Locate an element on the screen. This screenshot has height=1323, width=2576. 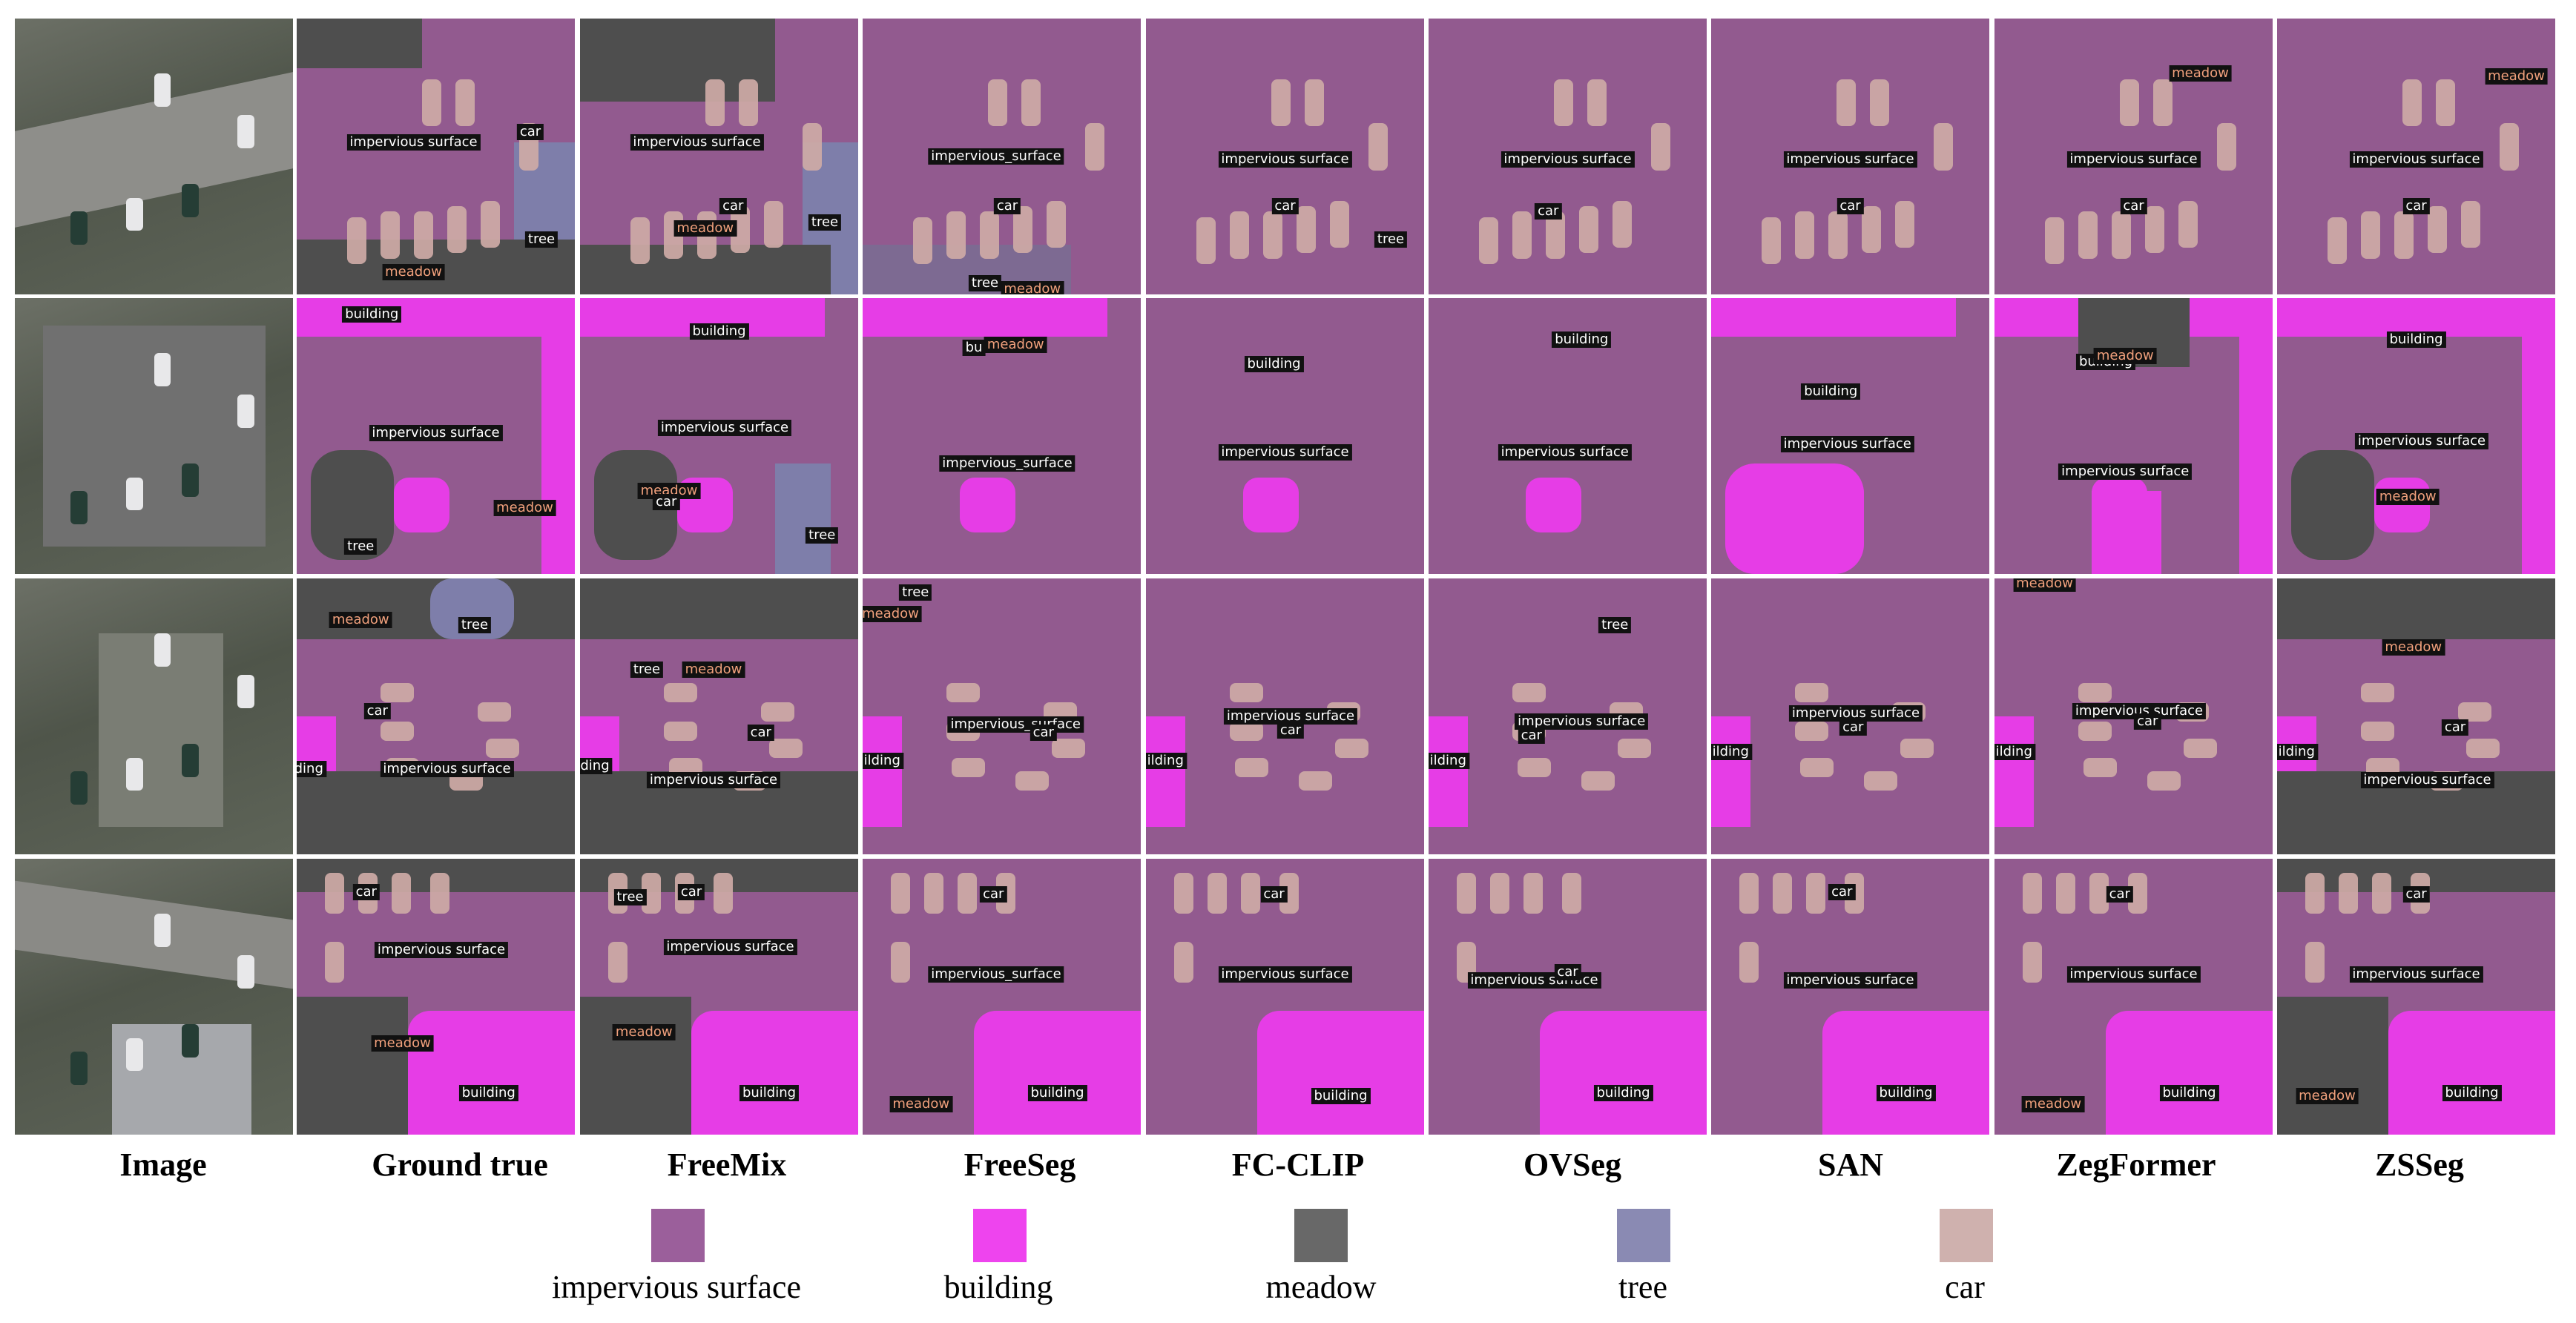
segmentation-cell: tree car impervious surface meadow building is located at coordinates (719, 997).